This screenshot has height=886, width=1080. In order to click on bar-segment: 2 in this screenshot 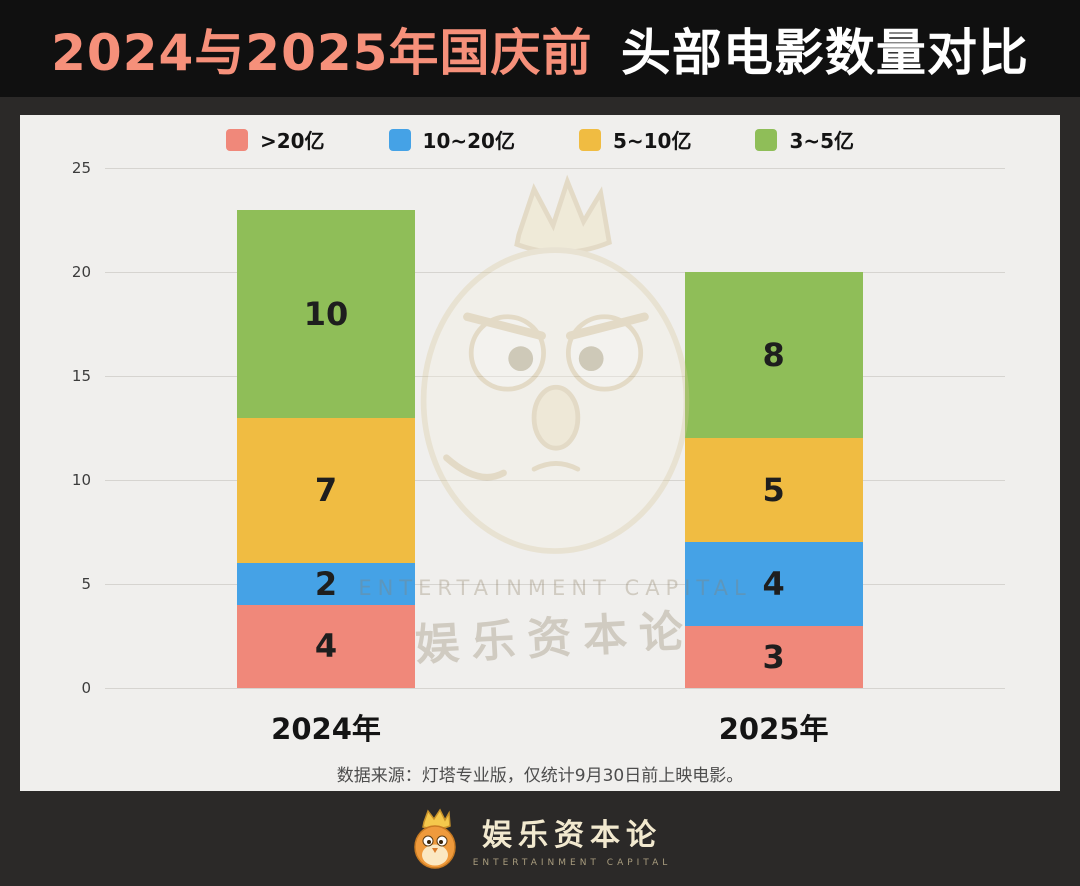, I will do `click(326, 584)`.